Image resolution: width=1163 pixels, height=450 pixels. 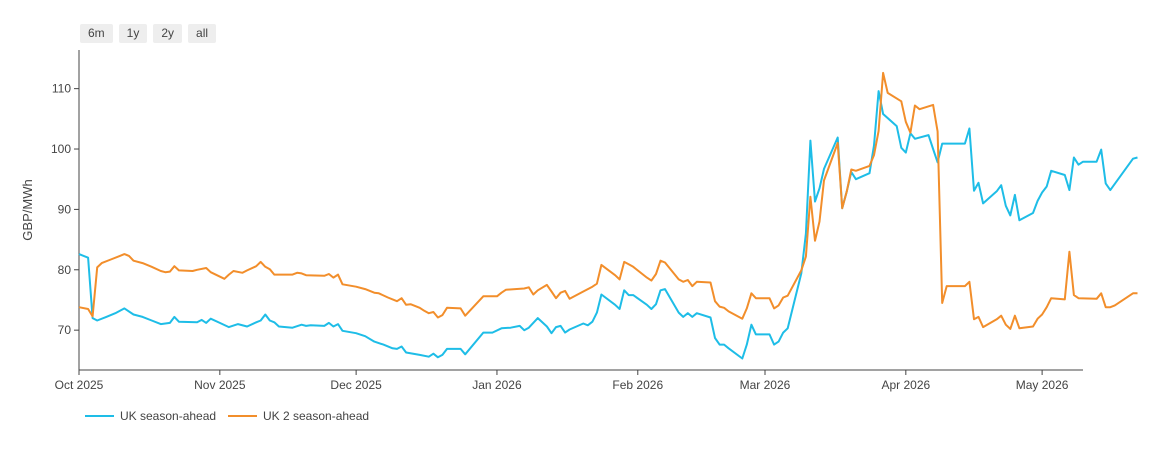 I want to click on y-tick-label: 100, so click(x=61, y=149).